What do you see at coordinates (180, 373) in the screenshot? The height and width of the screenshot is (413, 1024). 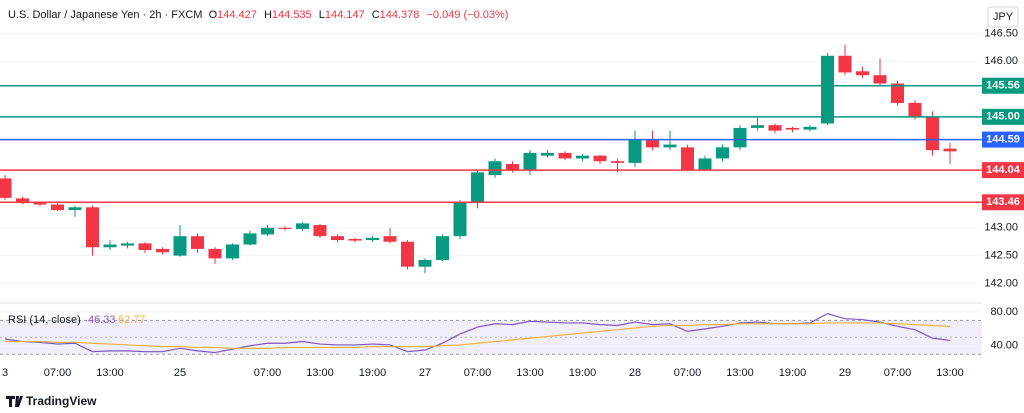 I see `x-tick-label: 25` at bounding box center [180, 373].